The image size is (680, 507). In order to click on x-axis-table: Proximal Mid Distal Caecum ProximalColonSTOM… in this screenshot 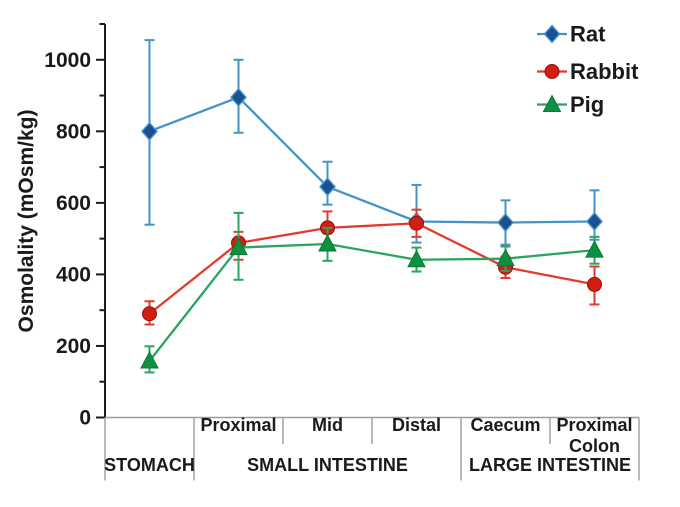, I will do `click(372, 448)`.